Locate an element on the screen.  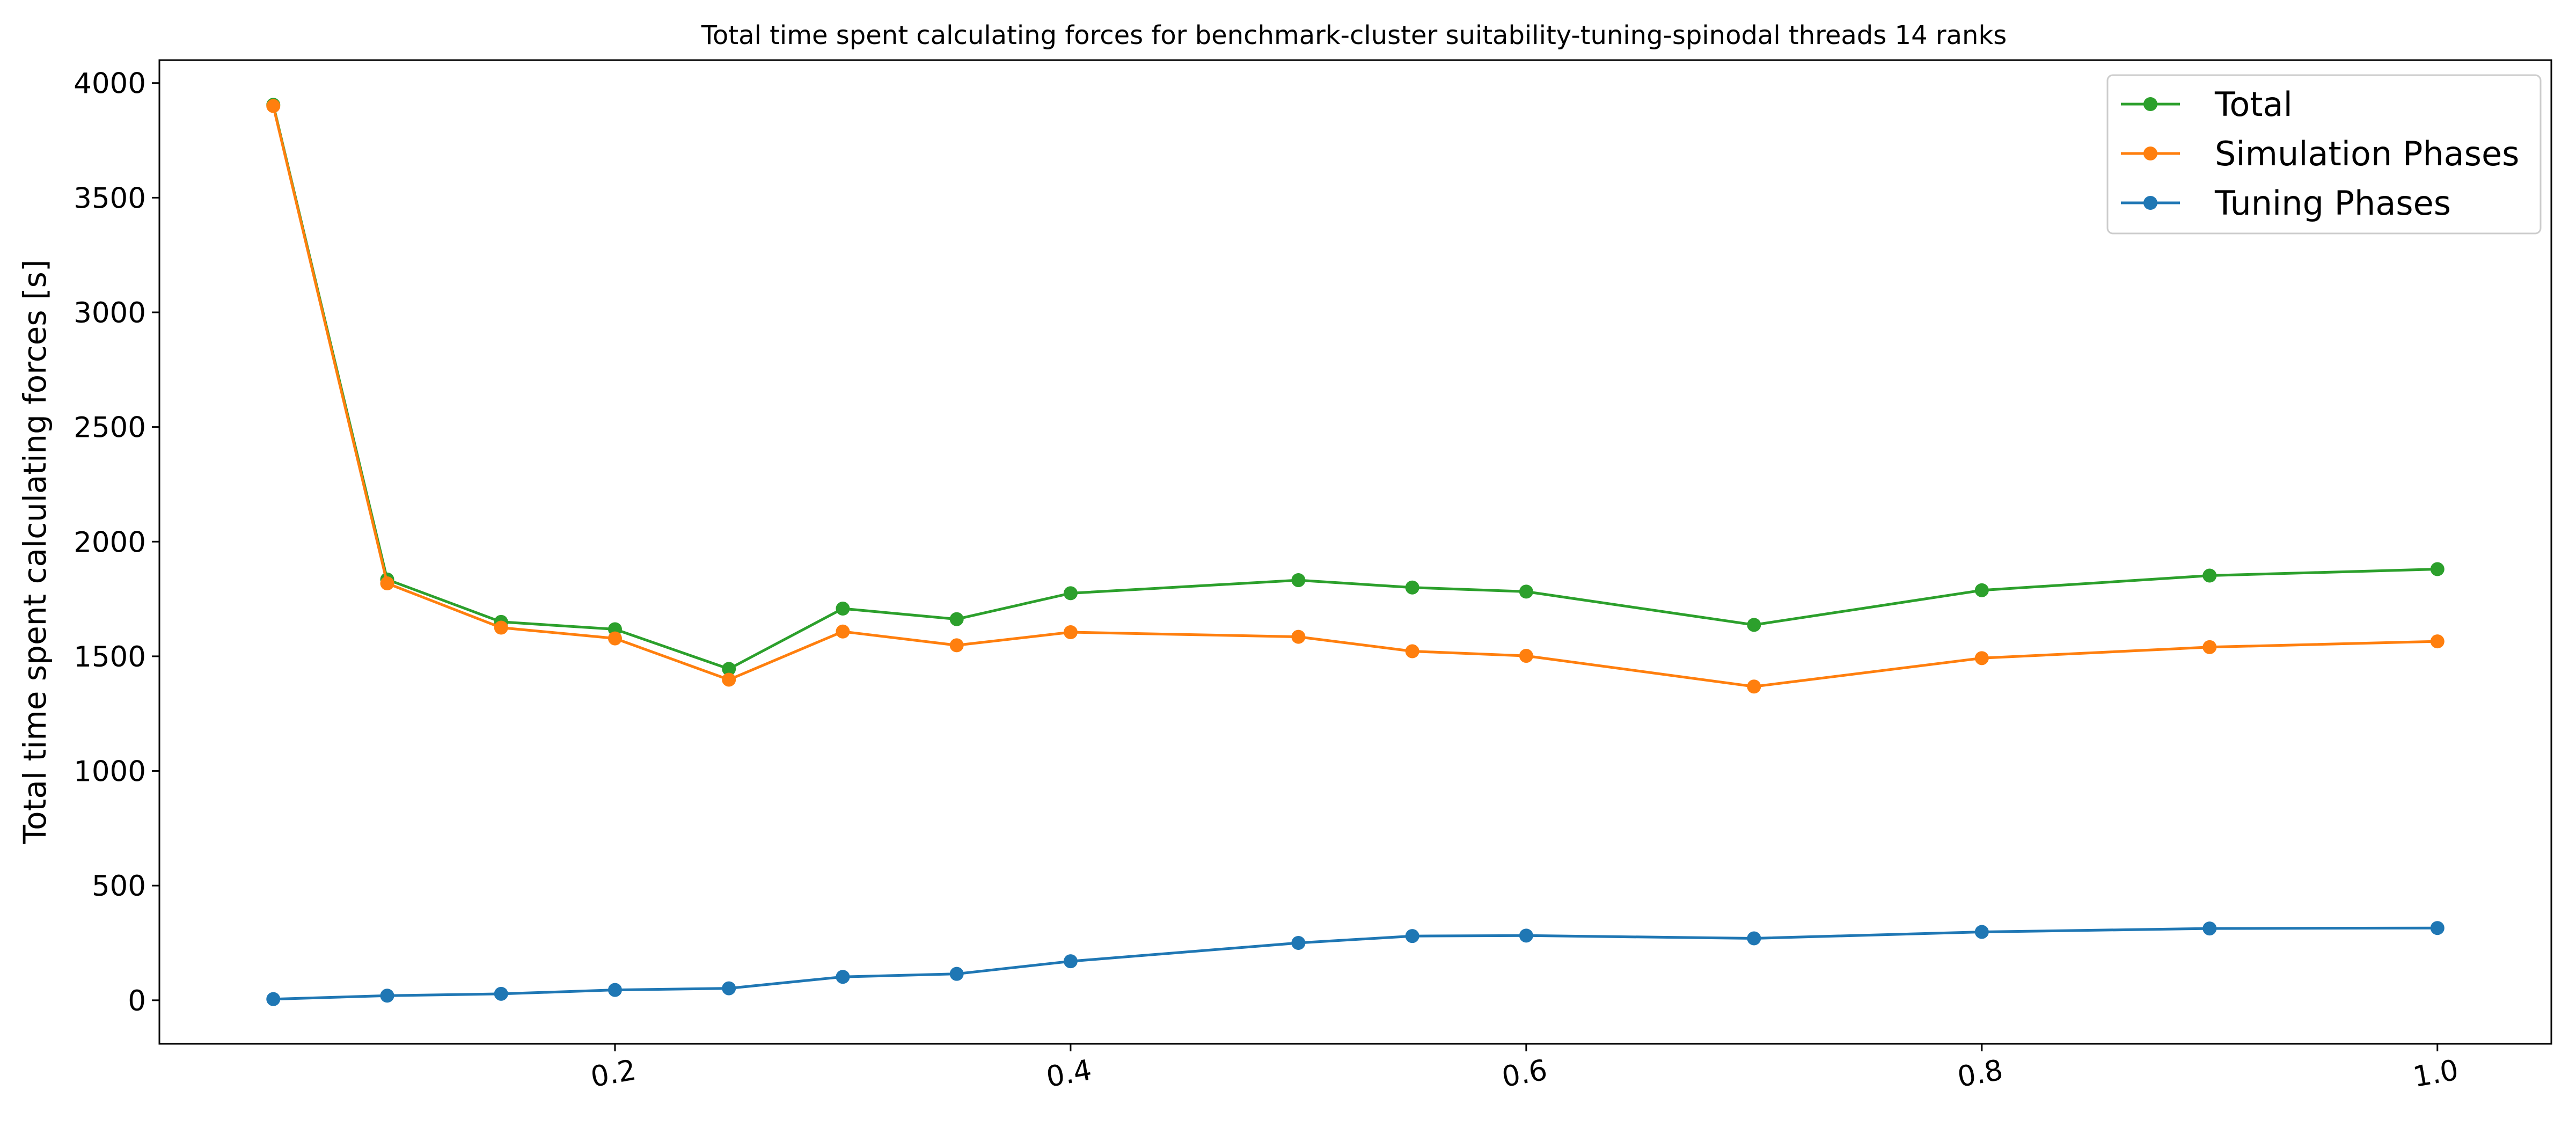
legend-box is located at coordinates (2324, 154).